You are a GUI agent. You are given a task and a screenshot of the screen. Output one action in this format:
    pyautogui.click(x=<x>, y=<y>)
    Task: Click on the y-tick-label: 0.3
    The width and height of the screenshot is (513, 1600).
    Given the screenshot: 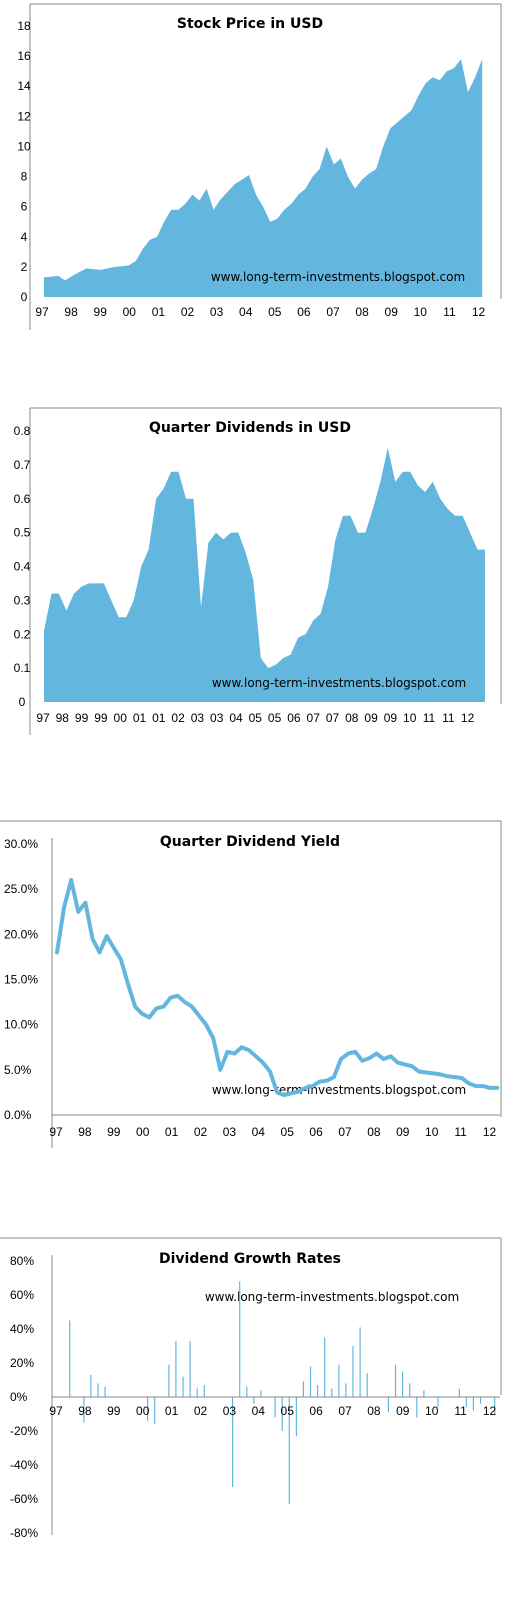 What is the action you would take?
    pyautogui.click(x=22, y=600)
    